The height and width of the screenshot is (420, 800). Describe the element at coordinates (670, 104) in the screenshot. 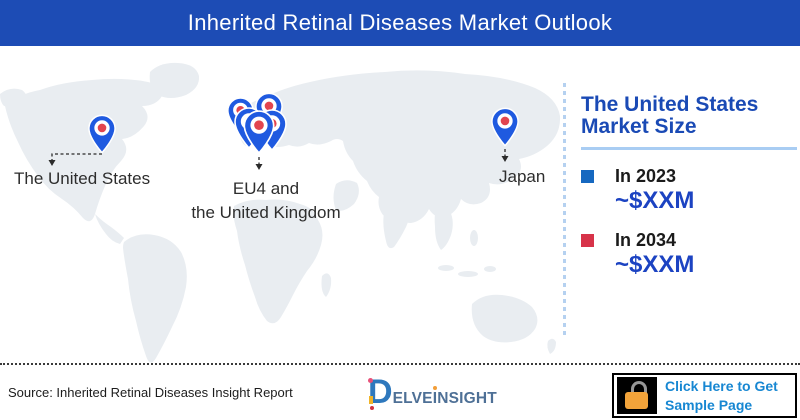

I see `panel-title-line1: The United States` at that location.